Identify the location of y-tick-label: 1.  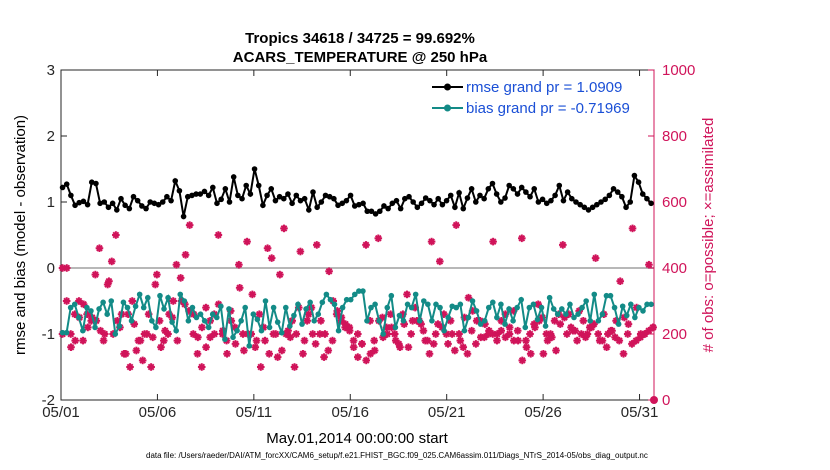
(51, 202).